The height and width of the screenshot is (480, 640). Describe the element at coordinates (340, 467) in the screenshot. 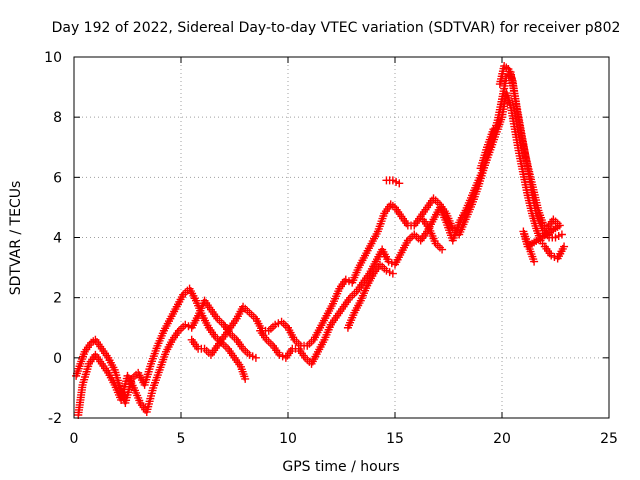

I see `x-axis-label: GPS time / hours` at that location.